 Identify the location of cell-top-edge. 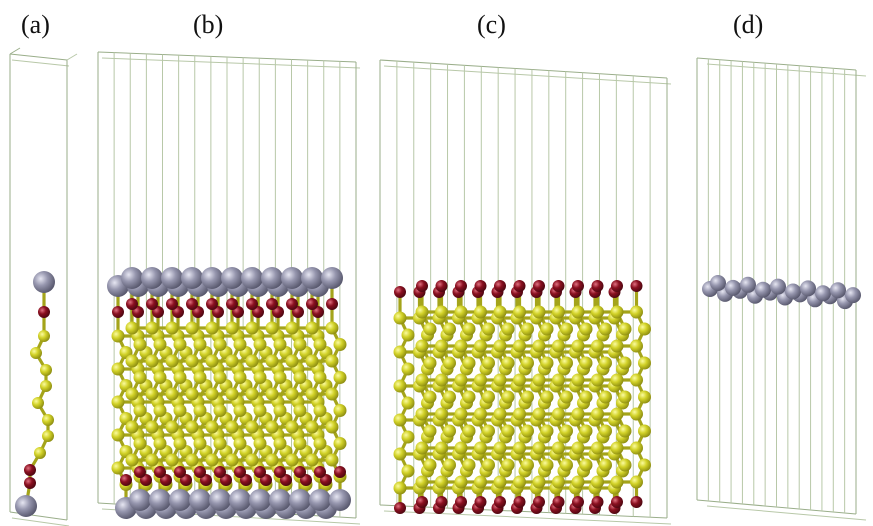
(523, 69).